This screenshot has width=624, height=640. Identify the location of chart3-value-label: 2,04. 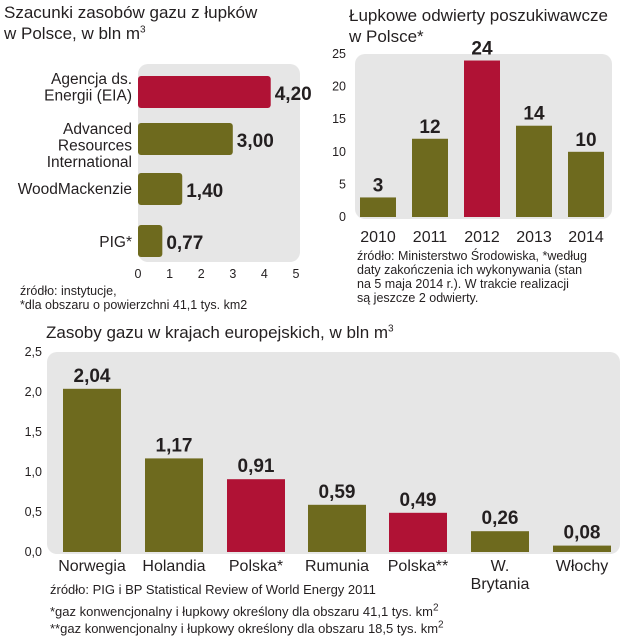
(92, 376).